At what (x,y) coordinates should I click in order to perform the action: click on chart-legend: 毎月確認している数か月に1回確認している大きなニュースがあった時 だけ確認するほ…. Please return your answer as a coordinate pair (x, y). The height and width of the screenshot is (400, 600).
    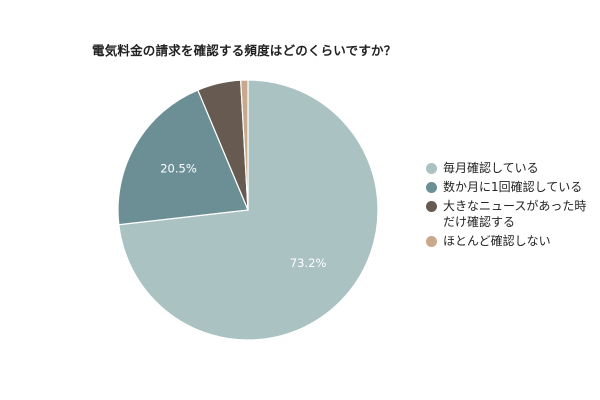
    Looking at the image, I should click on (513, 206).